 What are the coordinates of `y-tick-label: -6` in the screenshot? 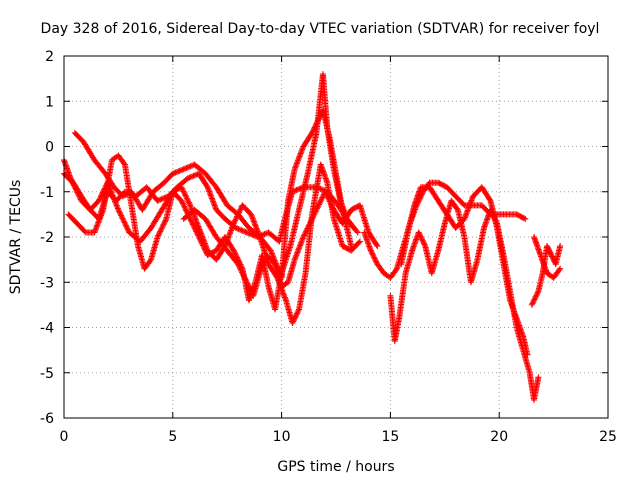 It's located at (47, 419).